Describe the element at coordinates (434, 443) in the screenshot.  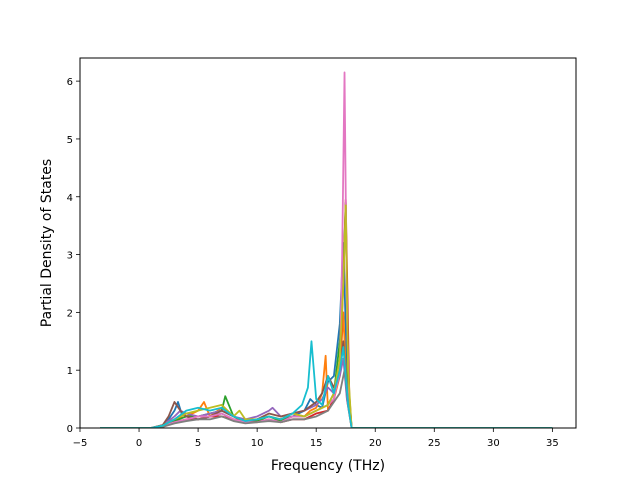
I see `x-tick-label: 25` at that location.